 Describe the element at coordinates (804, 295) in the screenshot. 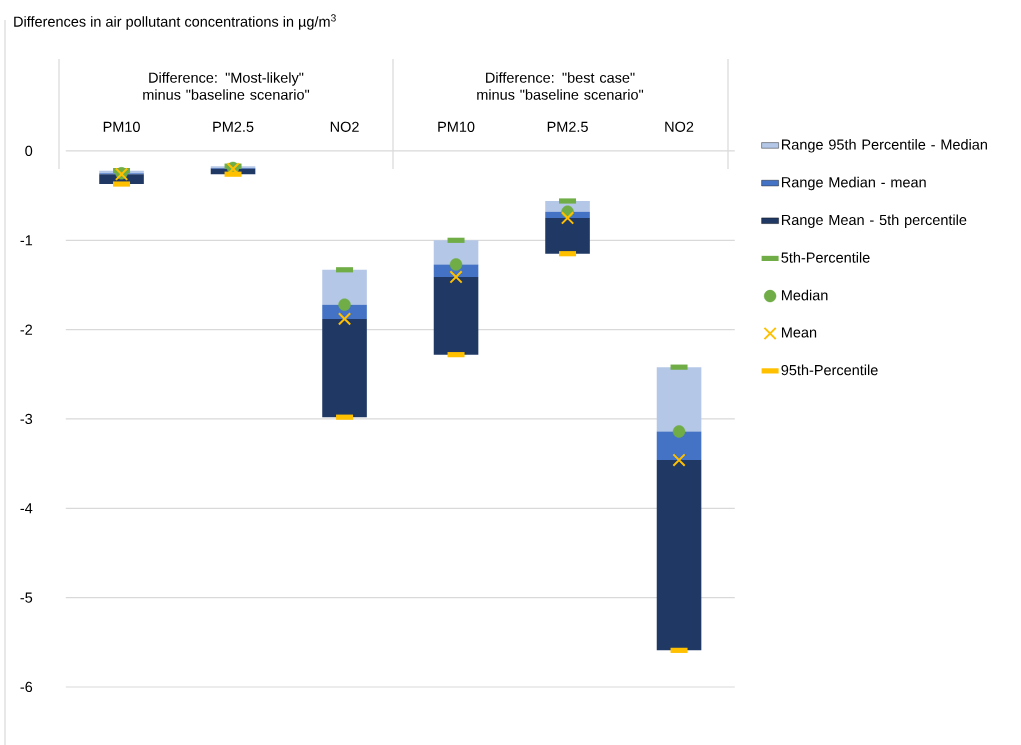

I see `legend-label: Median` at that location.